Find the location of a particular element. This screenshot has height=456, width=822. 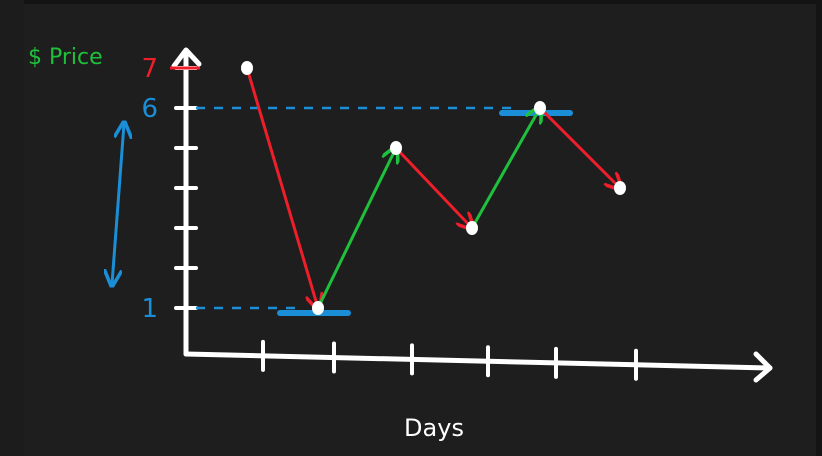

x-axis-line is located at coordinates (478, 361).